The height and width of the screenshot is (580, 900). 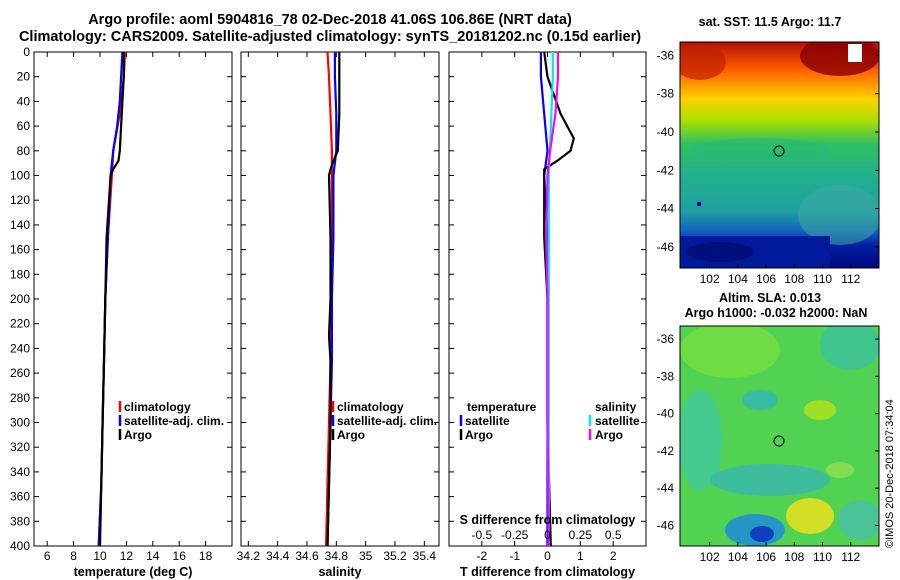 What do you see at coordinates (100, 556) in the screenshot?
I see `x-tick-label-temperature: 10` at bounding box center [100, 556].